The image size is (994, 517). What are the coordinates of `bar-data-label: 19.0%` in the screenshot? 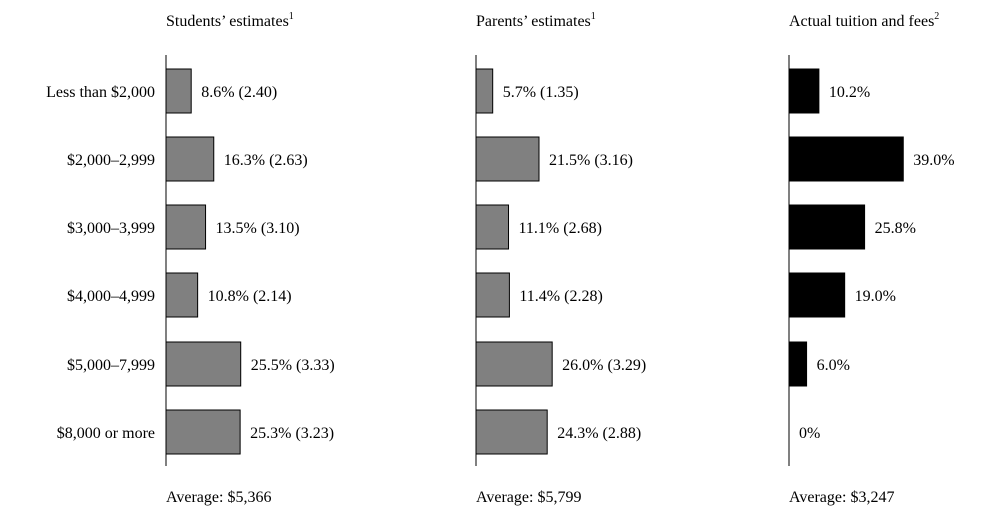 It's located at (875, 296).